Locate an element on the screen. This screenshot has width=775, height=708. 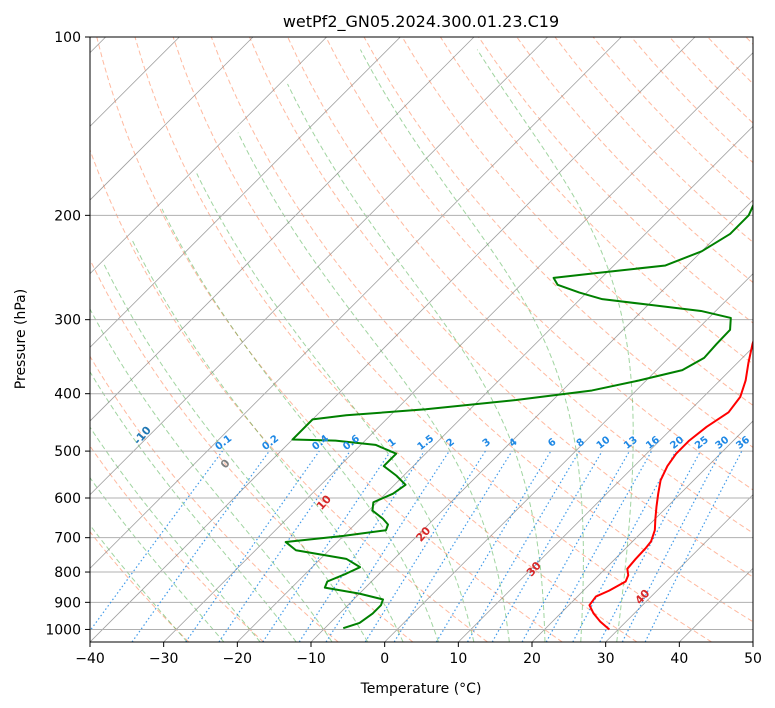
x-tick-label: 30 is located at coordinates (606, 659).